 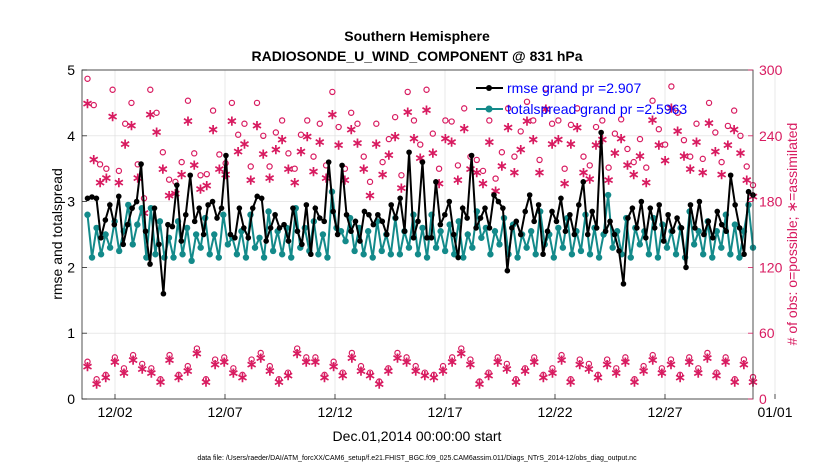 I want to click on y-left-tick-label: 0, so click(x=71, y=399).